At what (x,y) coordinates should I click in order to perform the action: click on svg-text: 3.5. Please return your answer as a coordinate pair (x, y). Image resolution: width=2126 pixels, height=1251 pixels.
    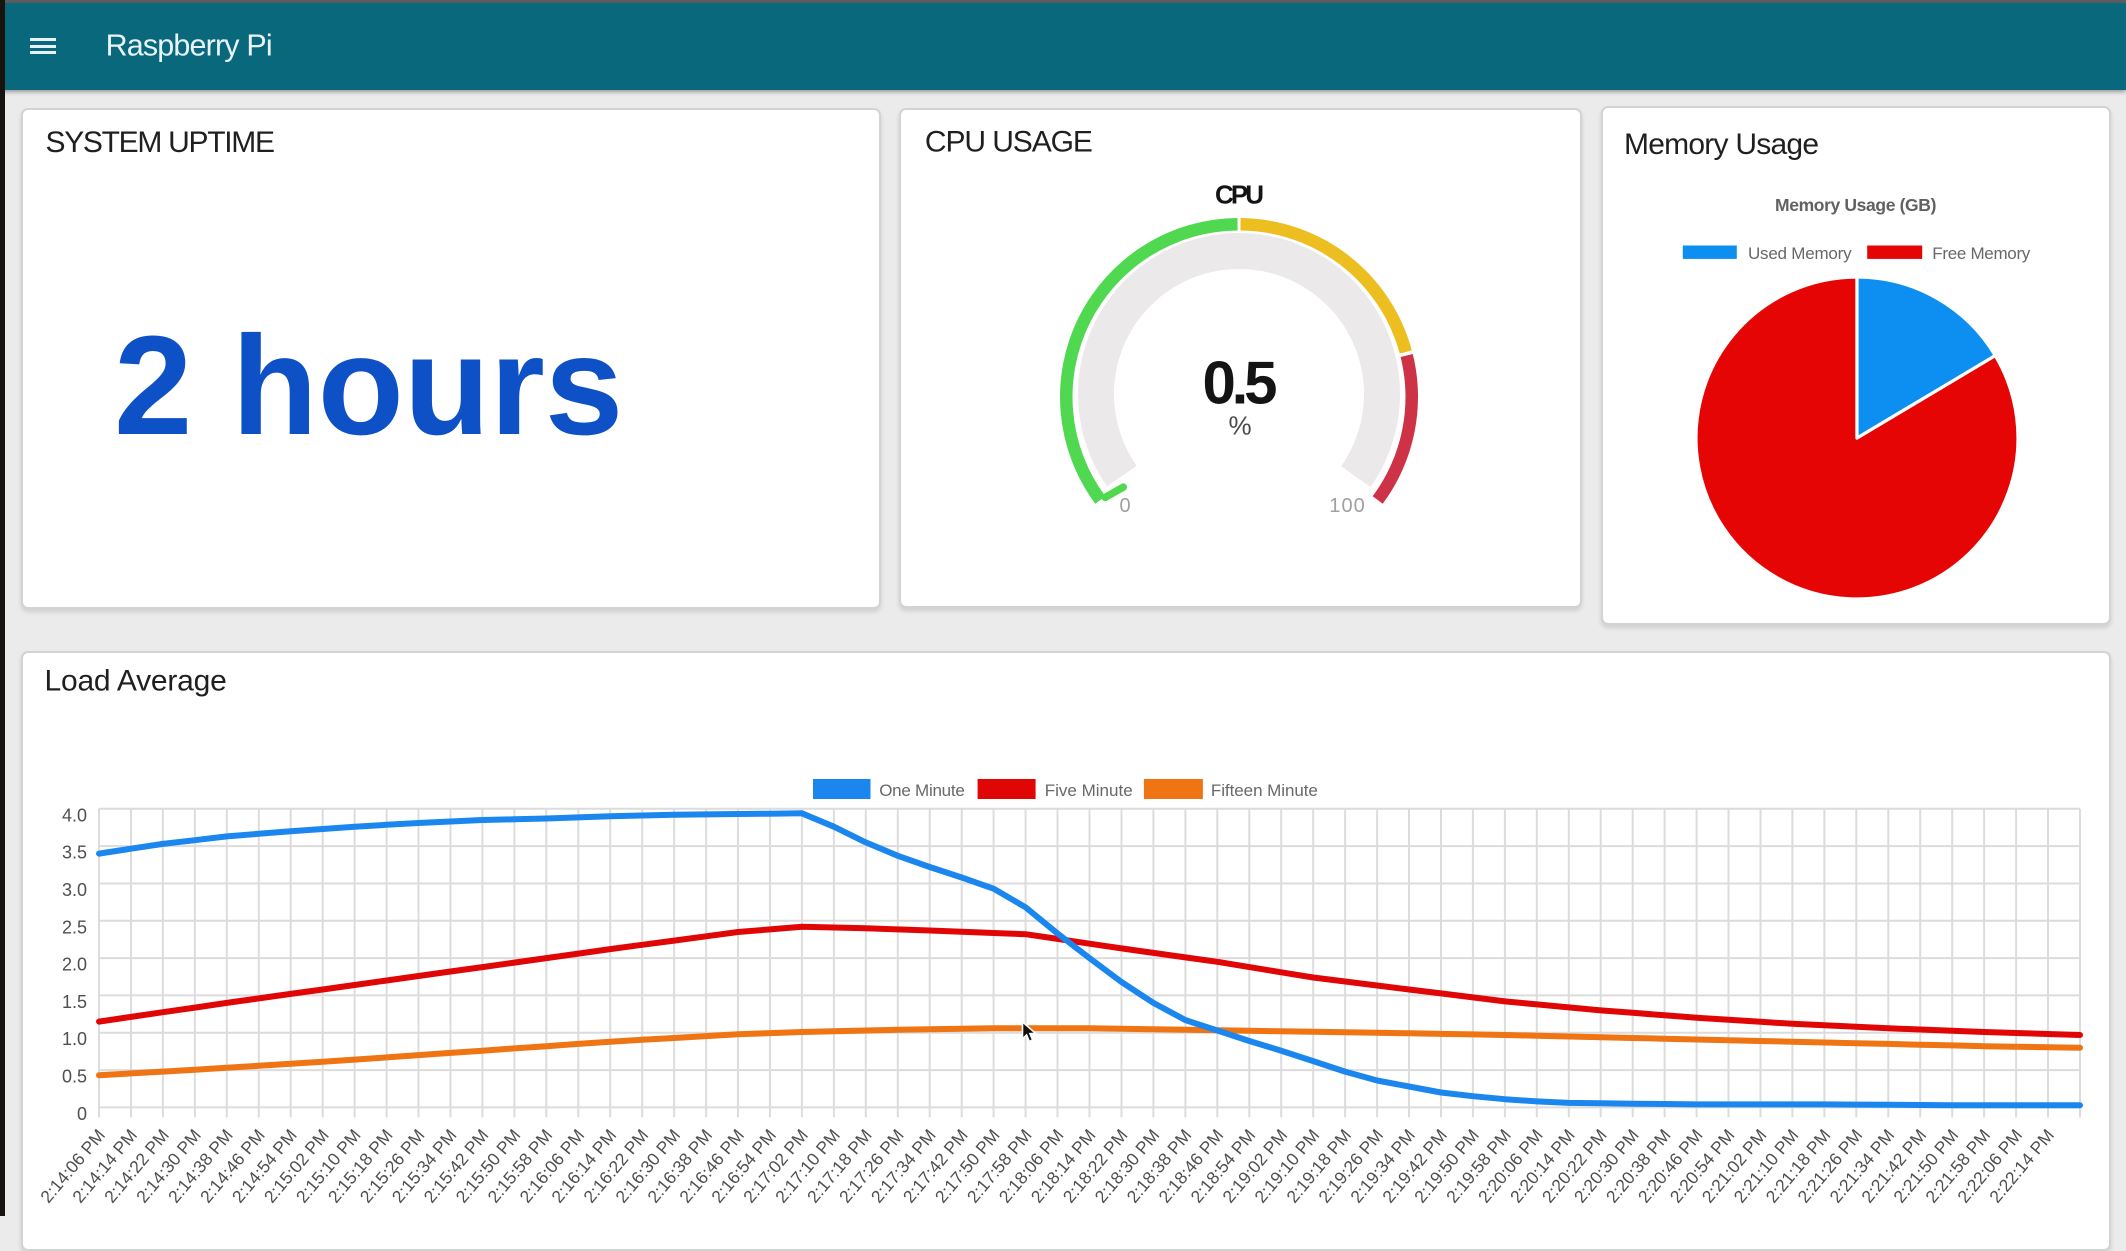
    Looking at the image, I should click on (74, 853).